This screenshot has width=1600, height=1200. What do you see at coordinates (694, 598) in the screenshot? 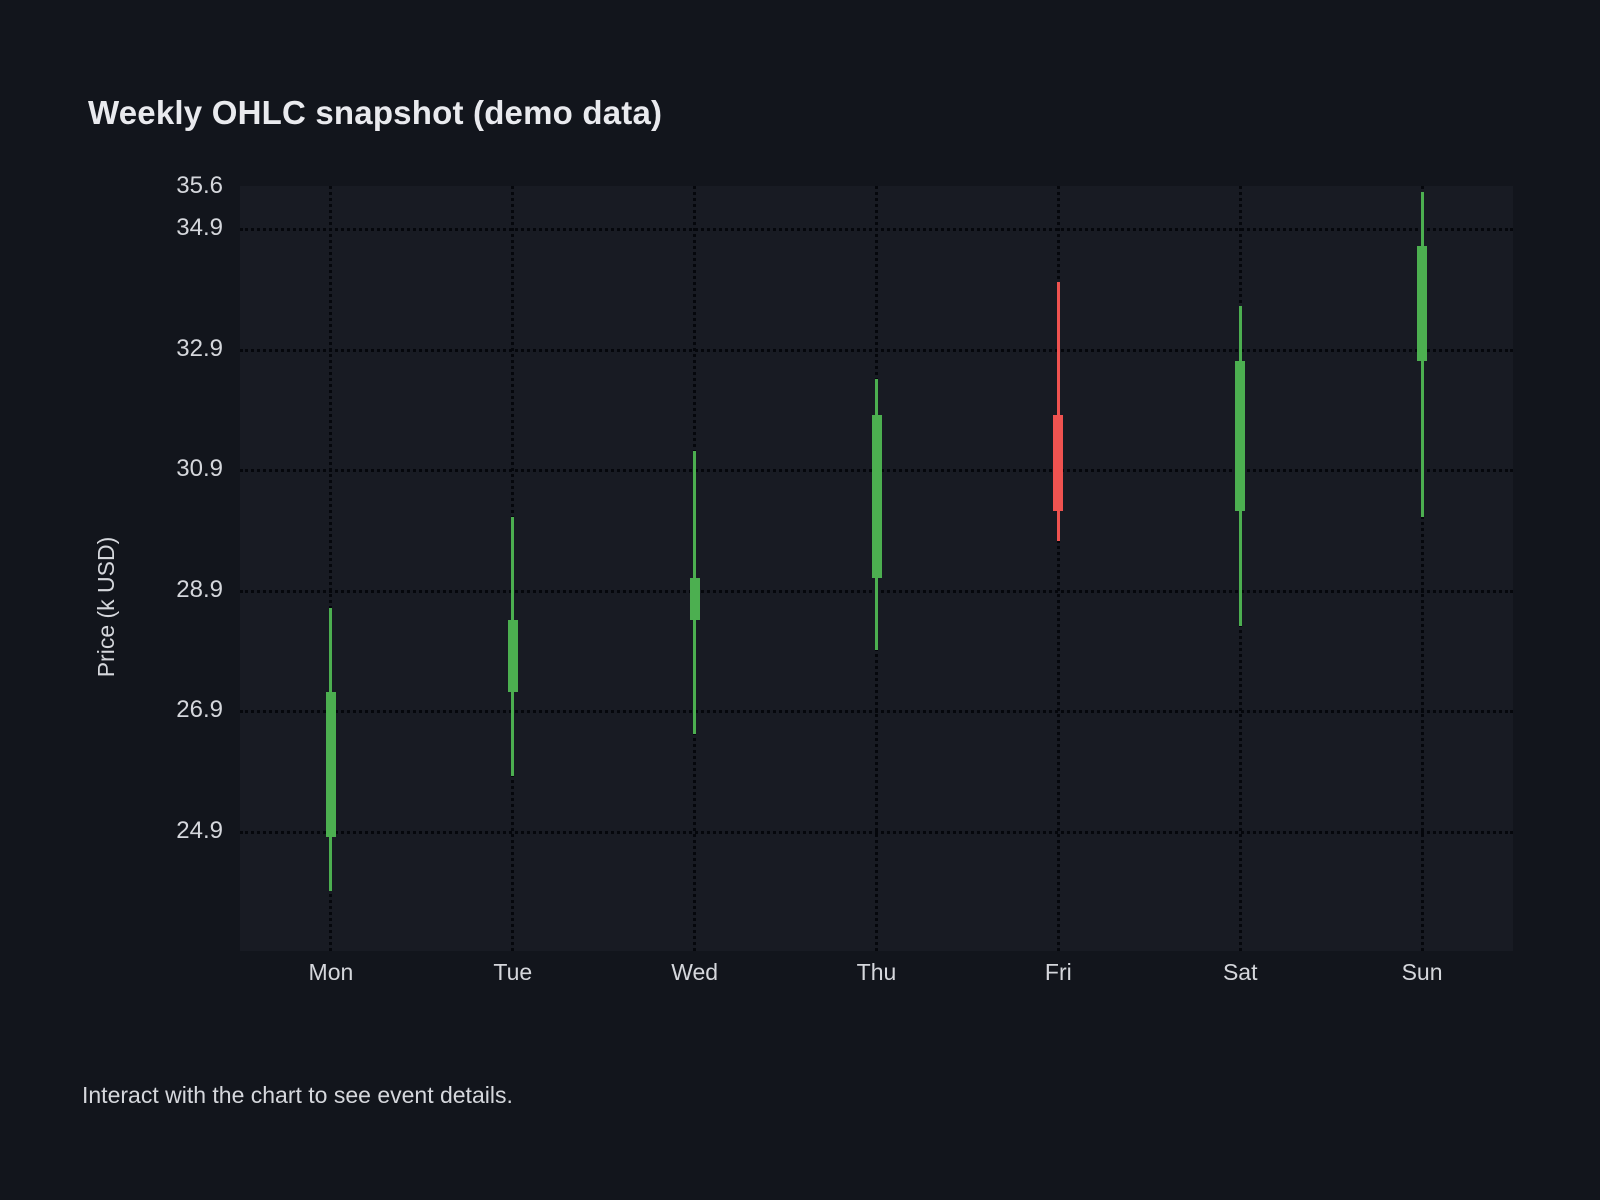
I see `candle-body-wed` at bounding box center [694, 598].